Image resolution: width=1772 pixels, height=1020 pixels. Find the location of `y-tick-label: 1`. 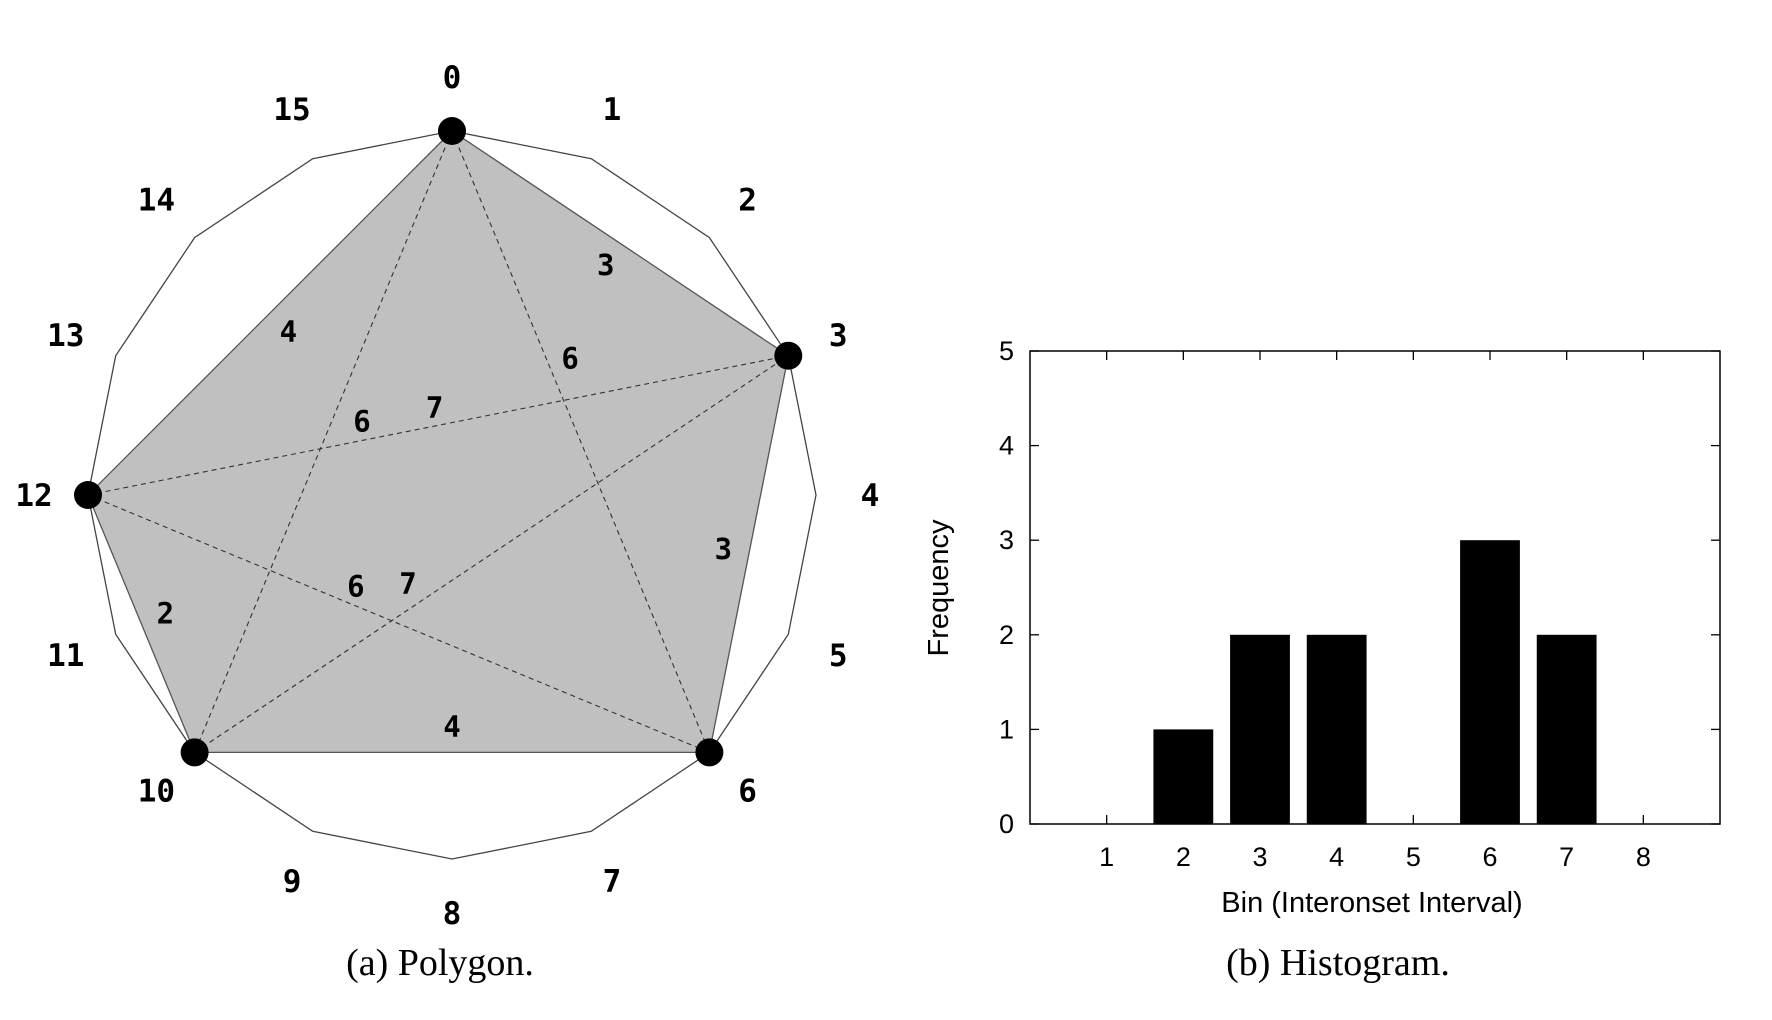

y-tick-label: 1 is located at coordinates (1006, 729).